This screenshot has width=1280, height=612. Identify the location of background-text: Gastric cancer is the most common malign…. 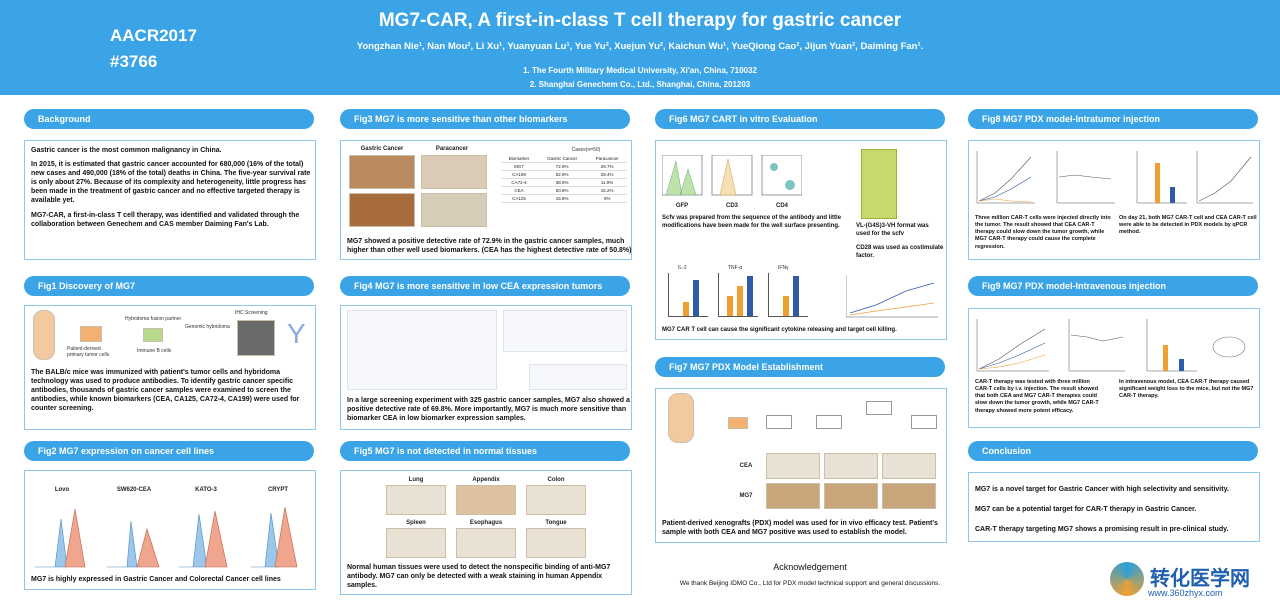
(171, 190).